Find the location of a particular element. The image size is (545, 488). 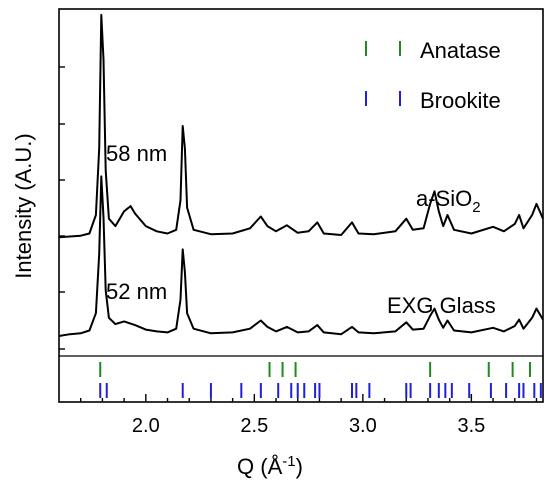

y-axis-label: Intensity (A.U.) is located at coordinates (23, 205).